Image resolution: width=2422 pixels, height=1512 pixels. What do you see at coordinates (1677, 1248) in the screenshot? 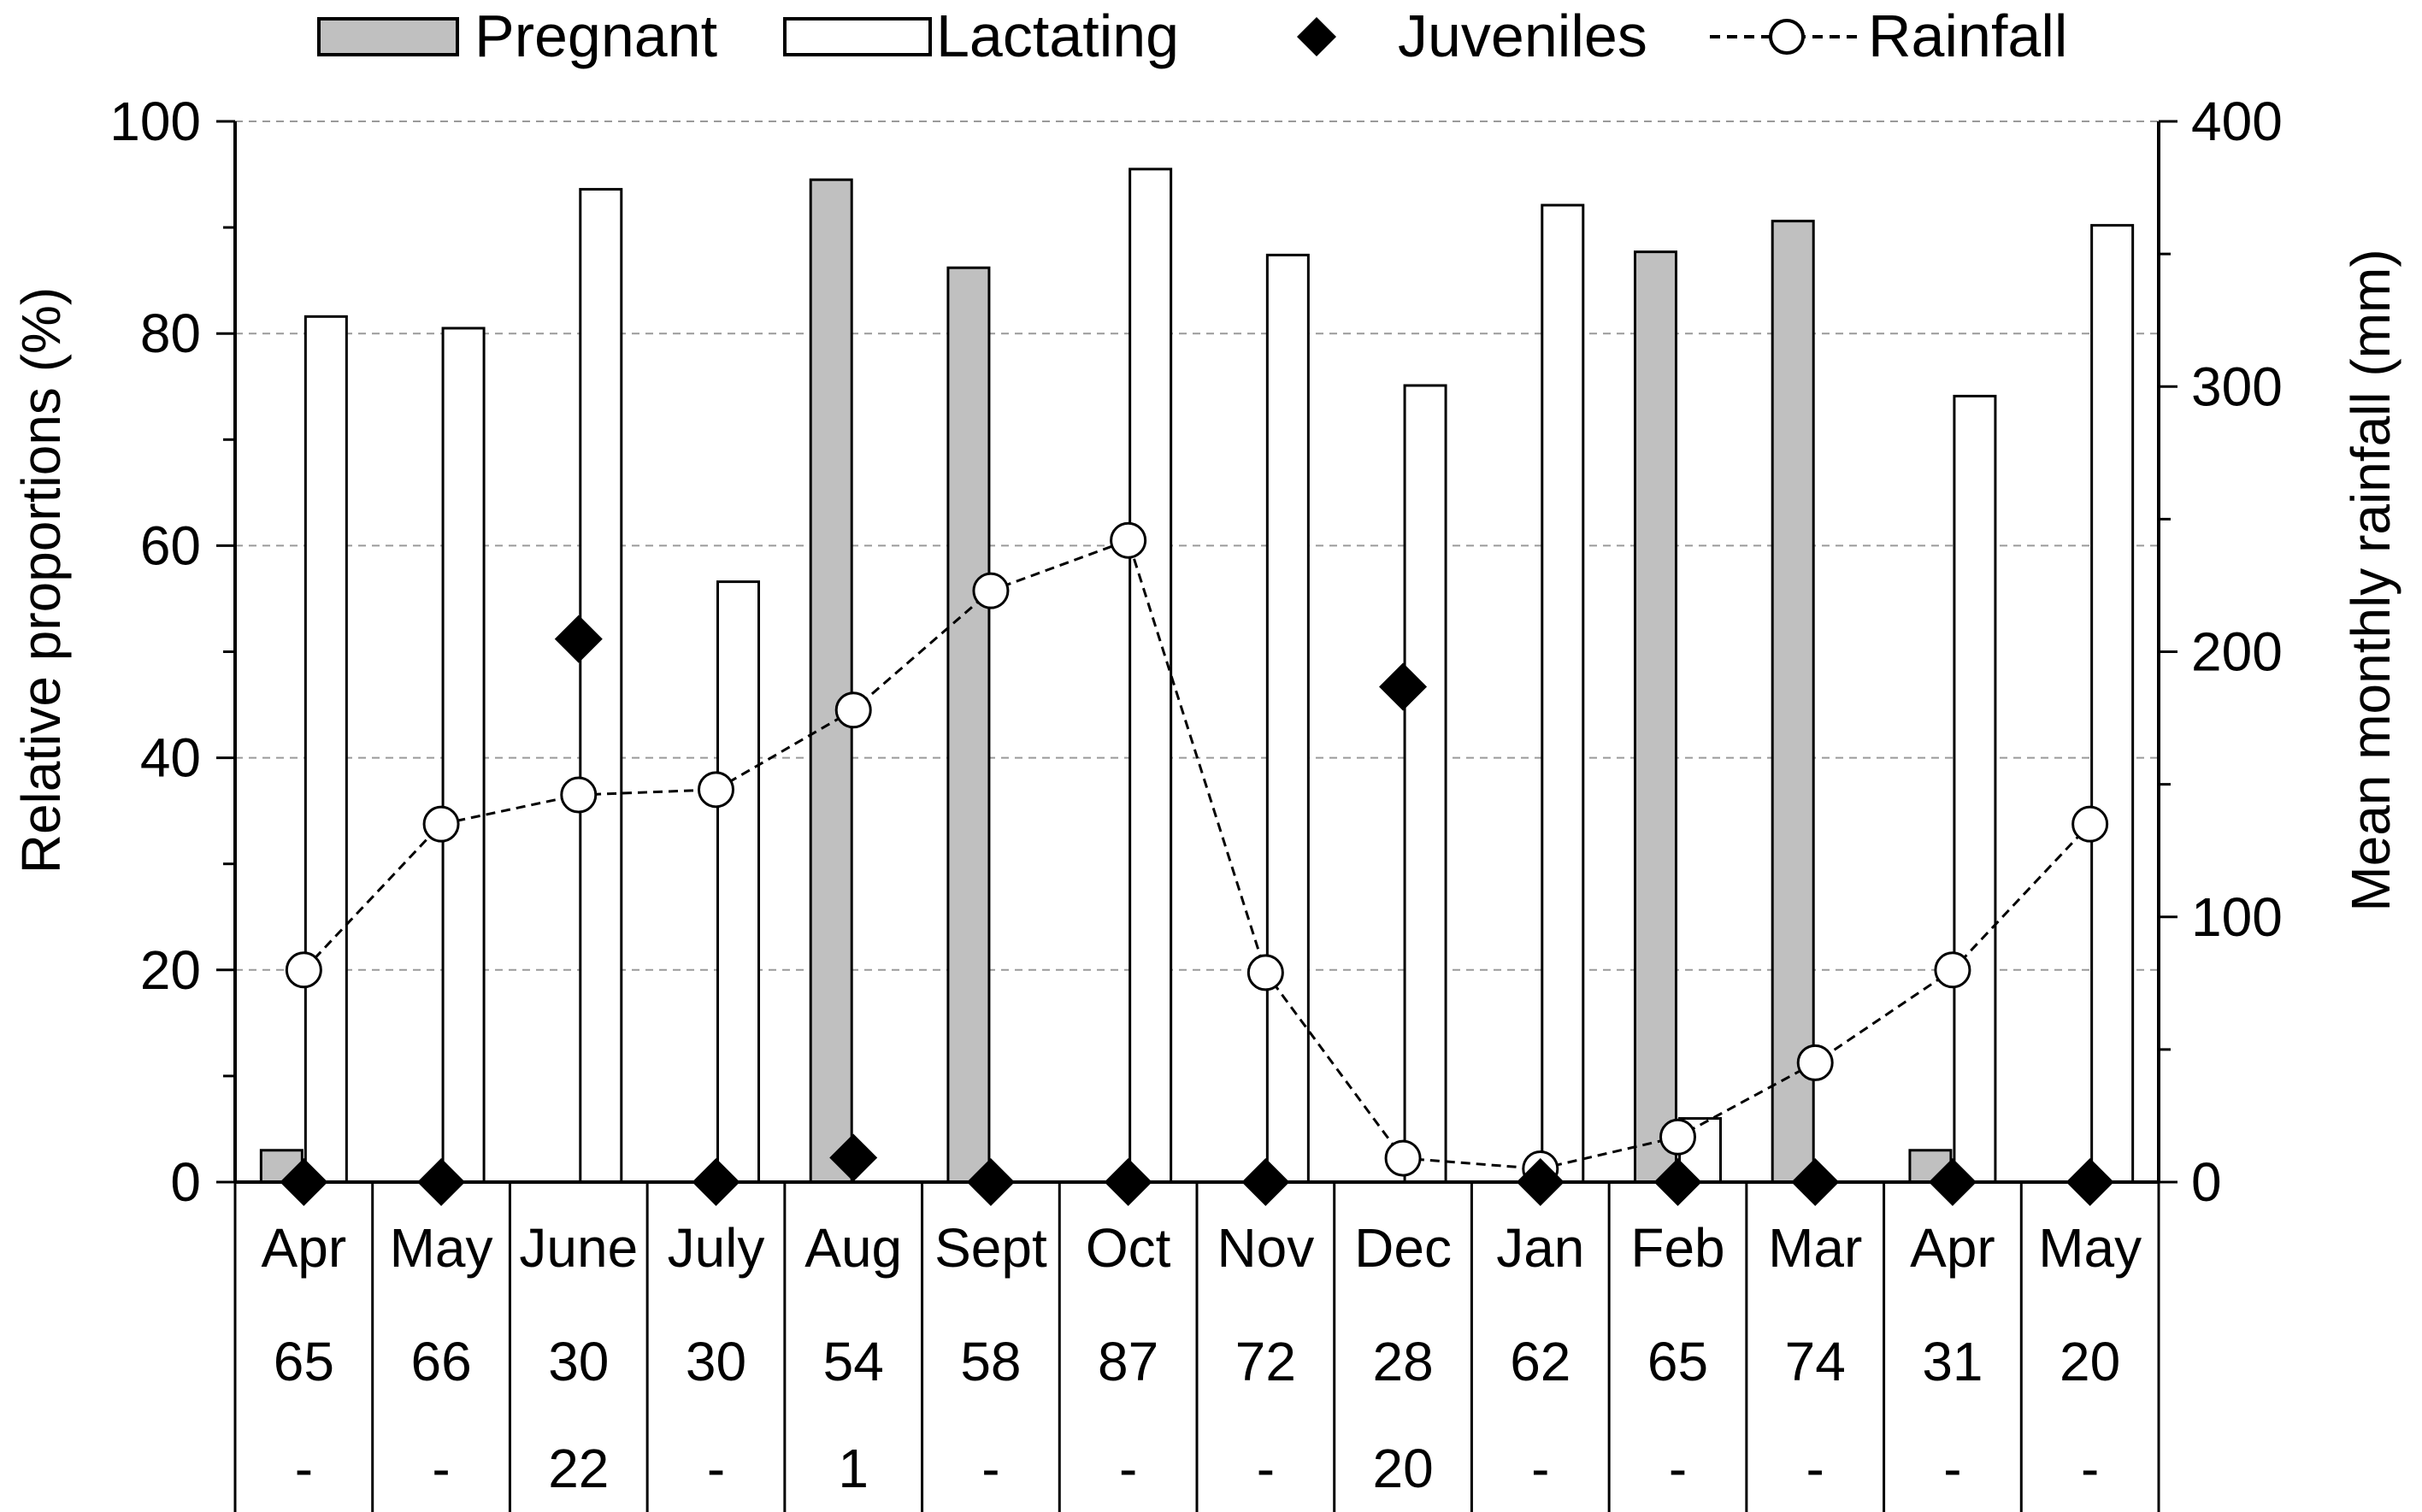
I see `month-label: Feb` at bounding box center [1677, 1248].